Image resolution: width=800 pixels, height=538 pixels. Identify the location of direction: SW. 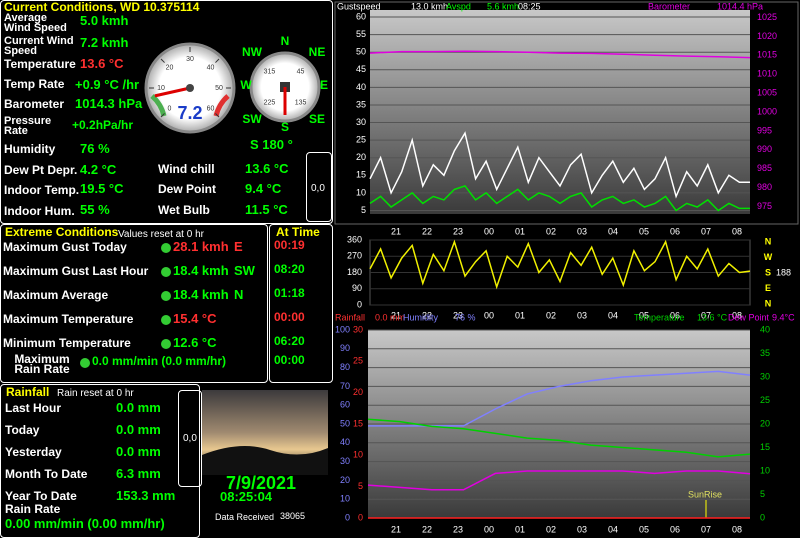
(244, 270).